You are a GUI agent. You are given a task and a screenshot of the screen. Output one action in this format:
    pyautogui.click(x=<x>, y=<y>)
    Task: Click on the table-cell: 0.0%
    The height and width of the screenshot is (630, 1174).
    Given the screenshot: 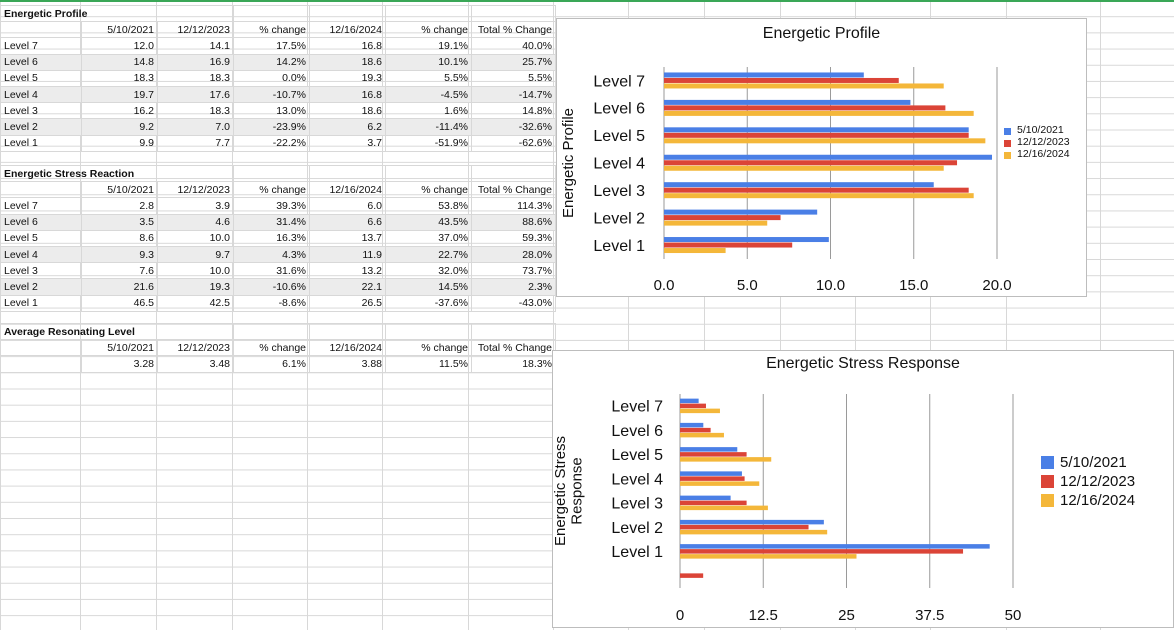 What is the action you would take?
    pyautogui.click(x=271, y=78)
    